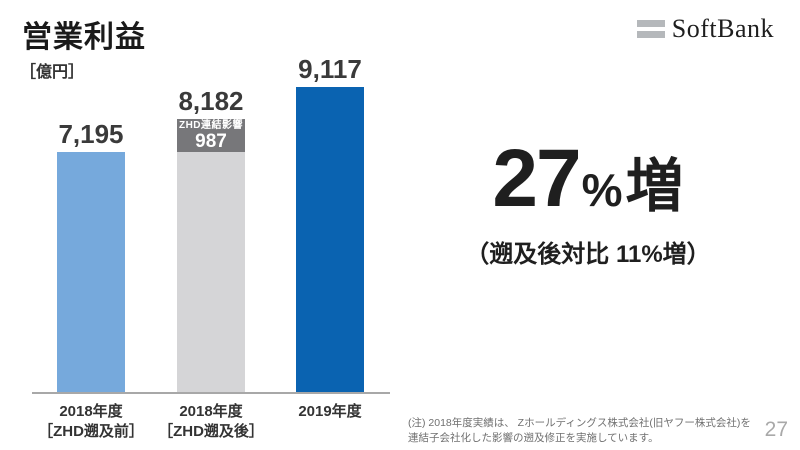 The width and height of the screenshot is (800, 450). What do you see at coordinates (602, 190) in the screenshot?
I see `percent-sign: %` at bounding box center [602, 190].